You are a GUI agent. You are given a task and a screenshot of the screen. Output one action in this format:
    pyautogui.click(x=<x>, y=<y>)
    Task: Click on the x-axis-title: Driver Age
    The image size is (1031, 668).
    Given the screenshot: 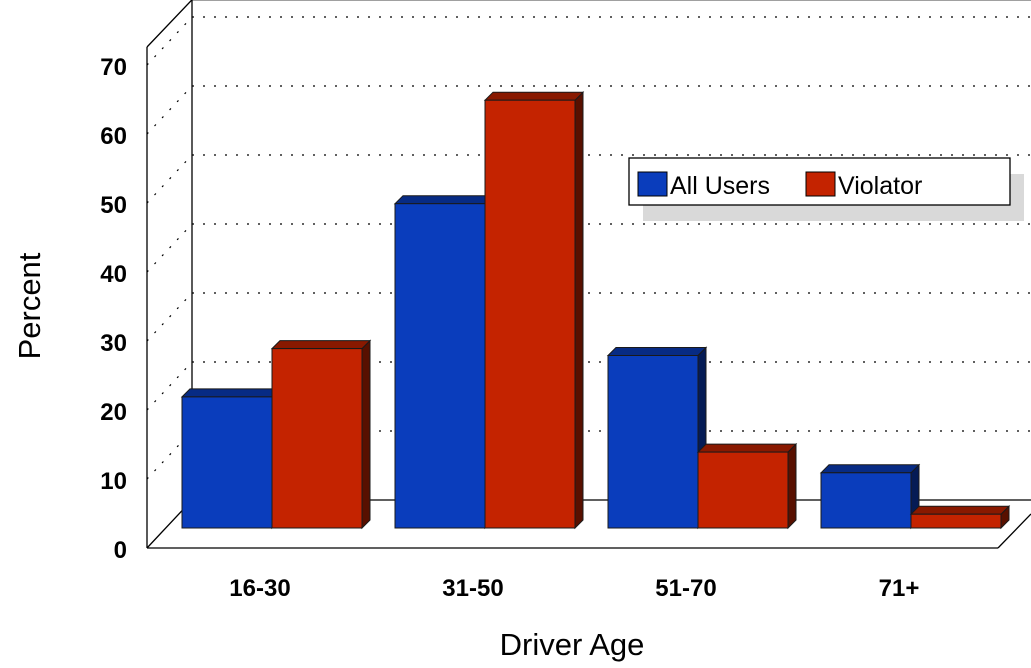 What is the action you would take?
    pyautogui.click(x=572, y=644)
    